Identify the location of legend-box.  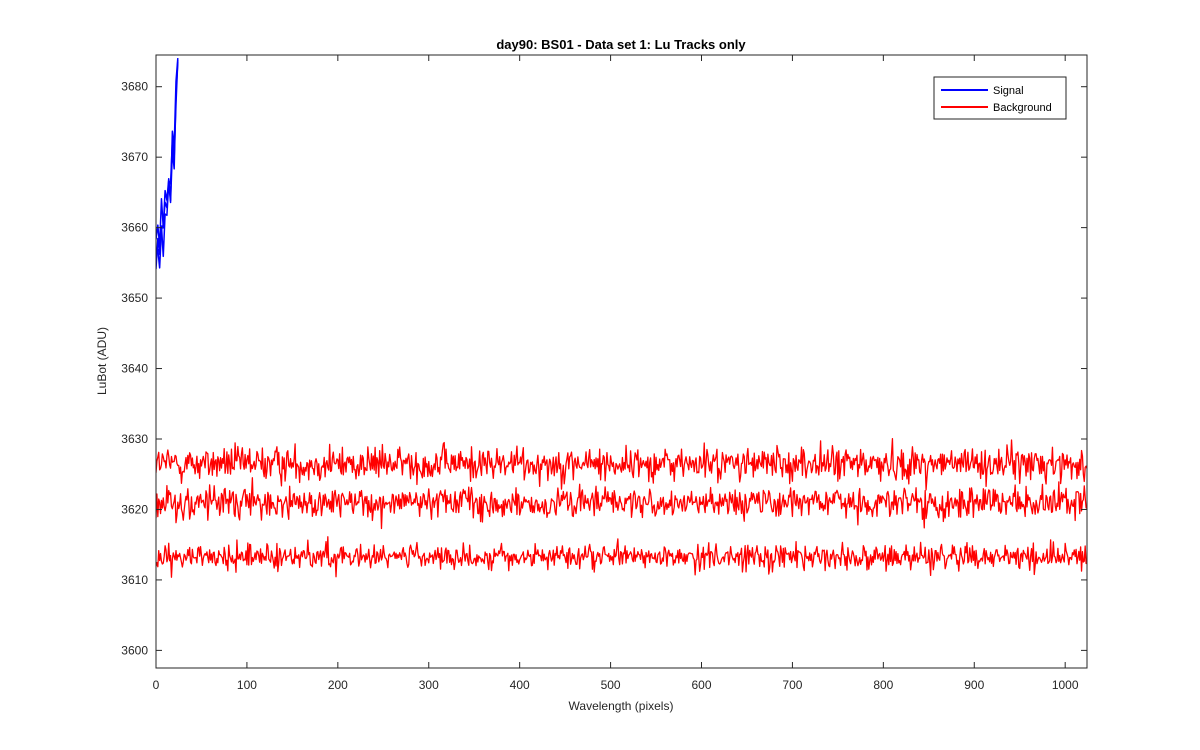
(1000, 98).